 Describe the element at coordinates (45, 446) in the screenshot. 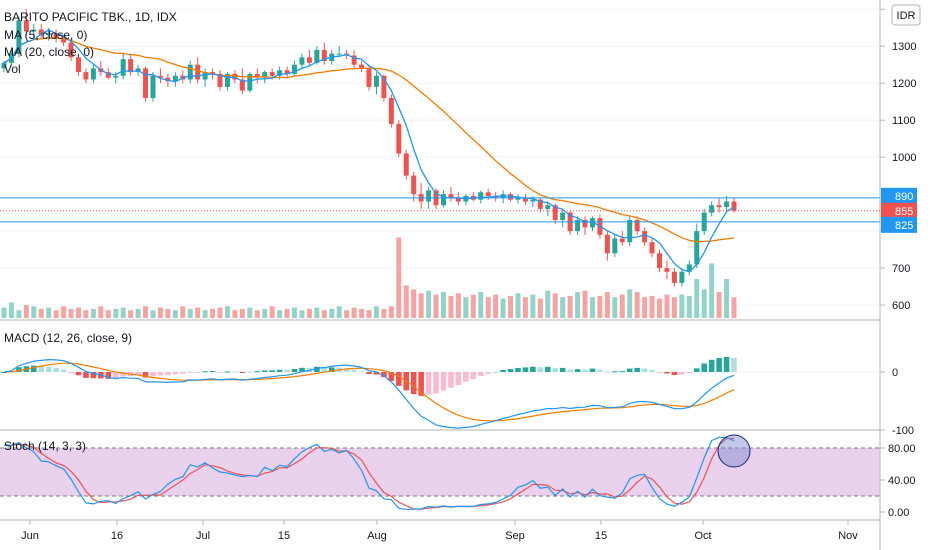

I see `stoch-label: Stoch (14, 3, 3)` at that location.